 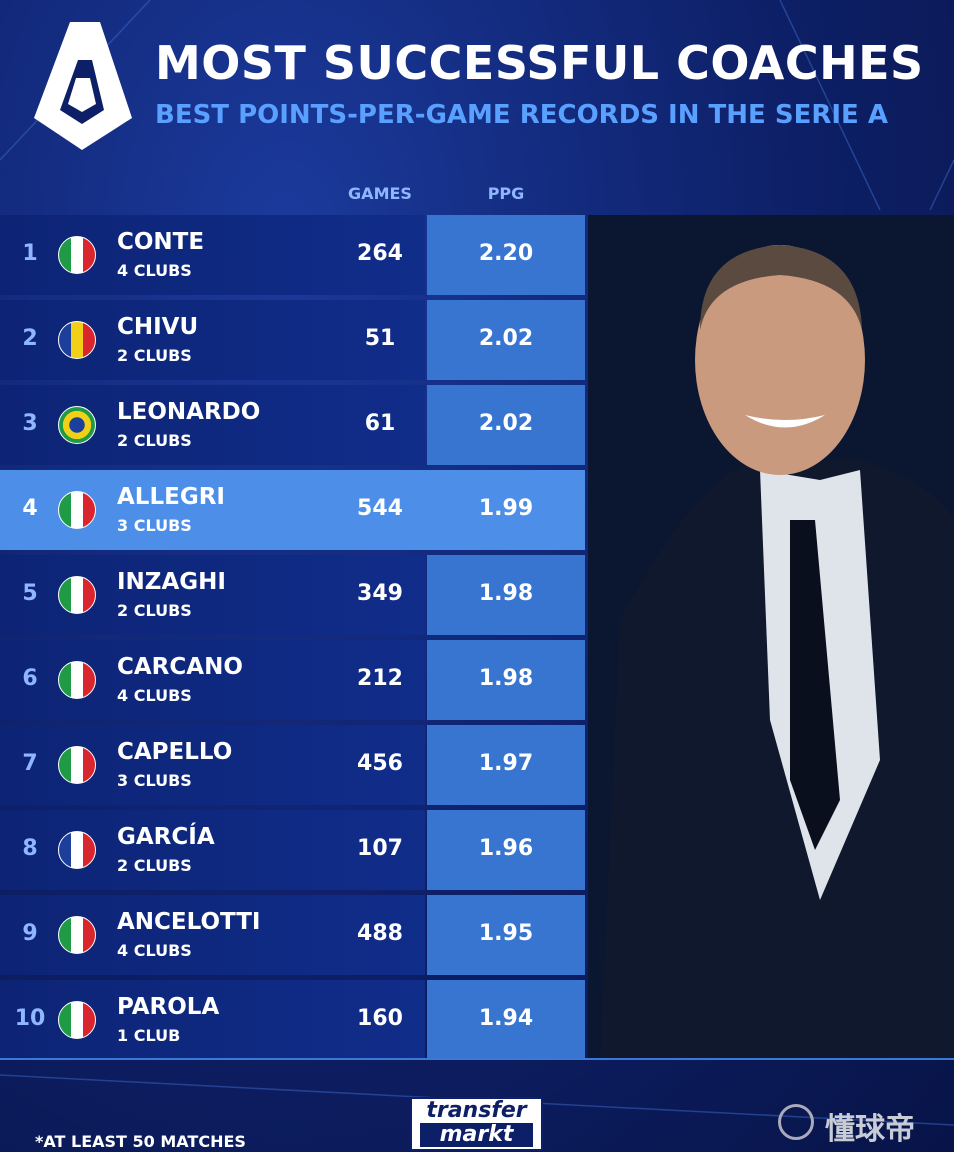 What do you see at coordinates (180, 667) in the screenshot?
I see `coach-name: CARCANO` at bounding box center [180, 667].